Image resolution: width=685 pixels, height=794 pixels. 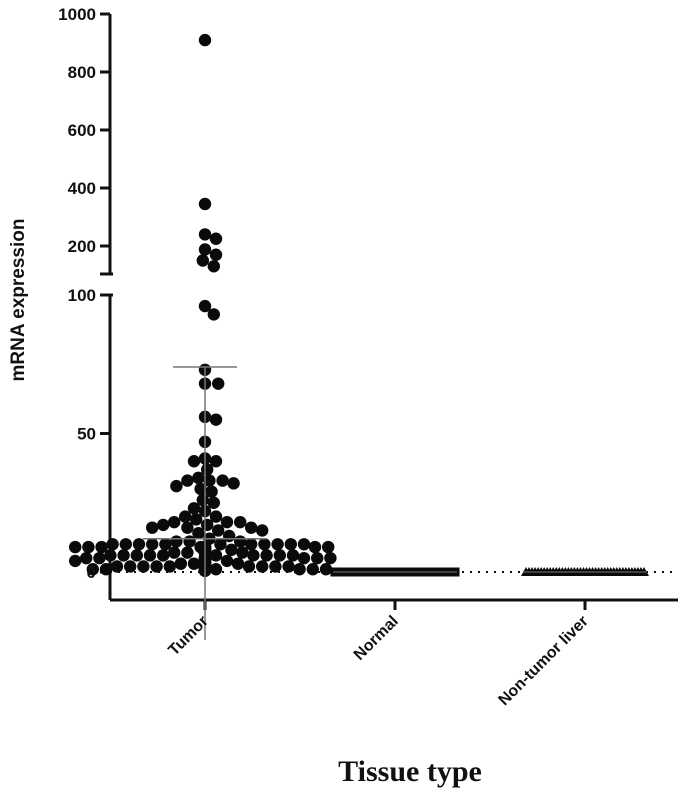 What do you see at coordinates (82, 72) in the screenshot?
I see `y-tick-label: 800` at bounding box center [82, 72].